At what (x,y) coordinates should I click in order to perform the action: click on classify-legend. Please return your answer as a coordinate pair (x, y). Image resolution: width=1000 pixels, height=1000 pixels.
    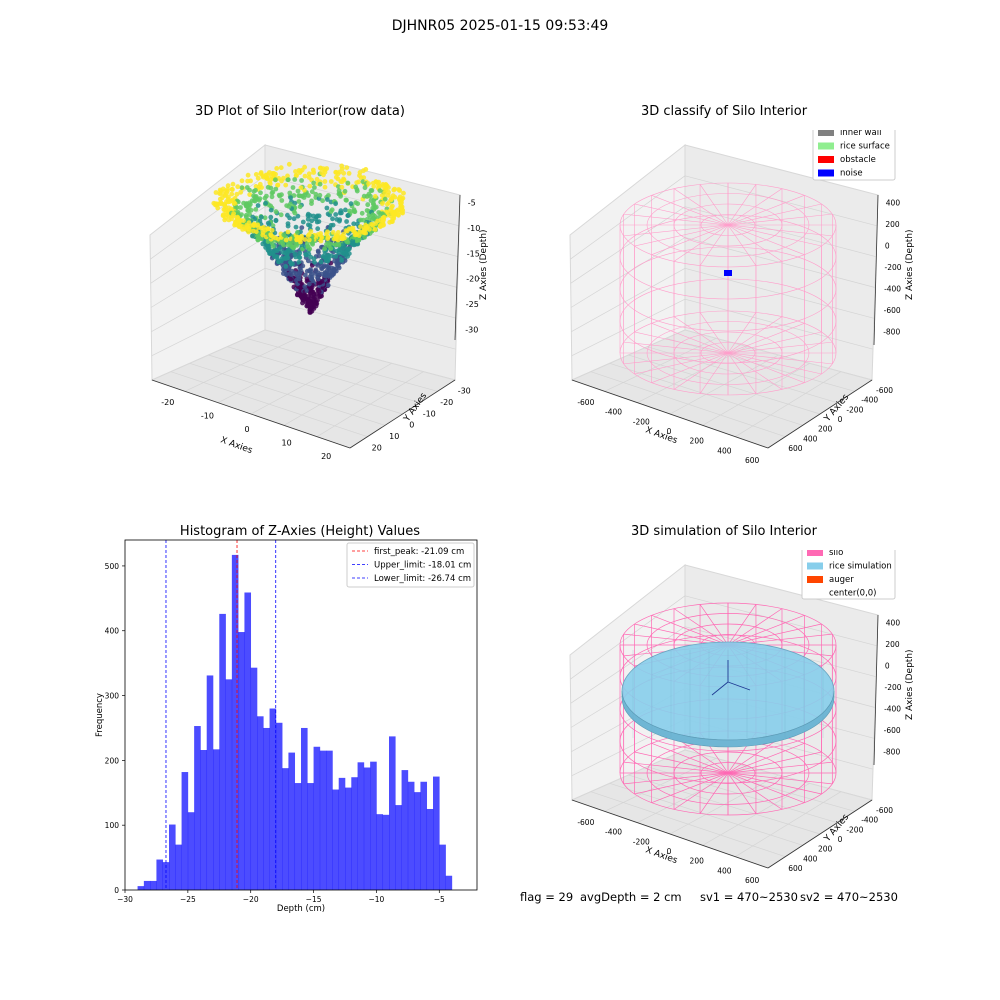
    Looking at the image, I should click on (854, 155).